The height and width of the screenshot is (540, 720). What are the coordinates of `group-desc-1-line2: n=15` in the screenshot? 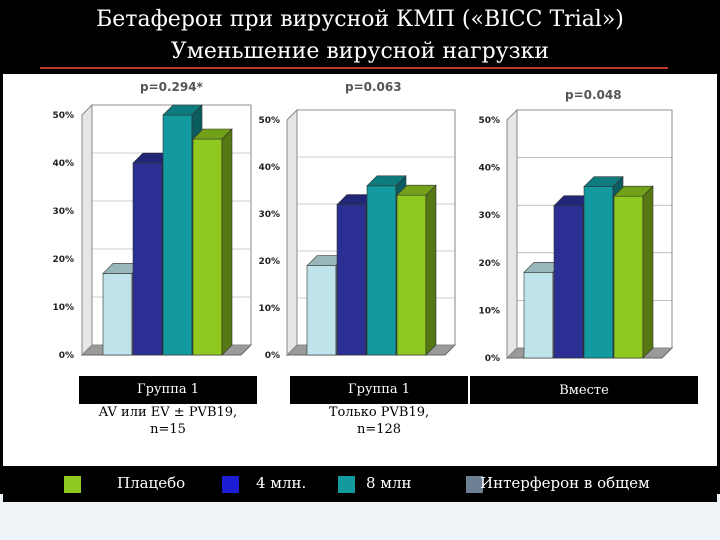 It's located at (168, 429).